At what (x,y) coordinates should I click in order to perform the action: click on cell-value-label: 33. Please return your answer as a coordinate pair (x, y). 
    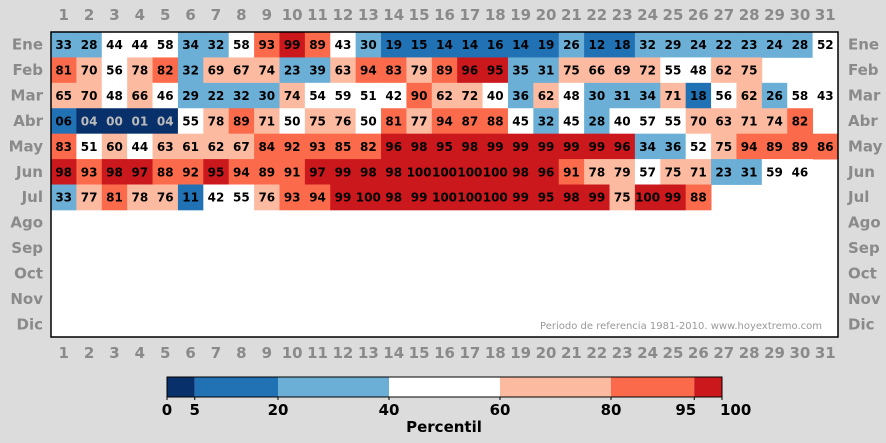
    Looking at the image, I should click on (63, 198).